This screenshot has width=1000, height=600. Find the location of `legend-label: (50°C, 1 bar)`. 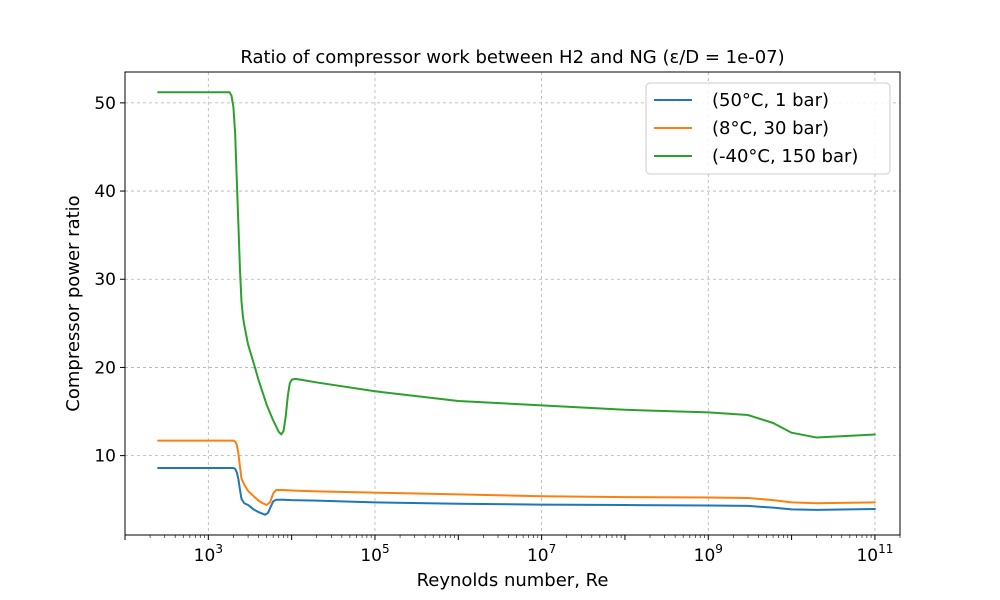

legend-label: (50°C, 1 bar) is located at coordinates (770, 100).